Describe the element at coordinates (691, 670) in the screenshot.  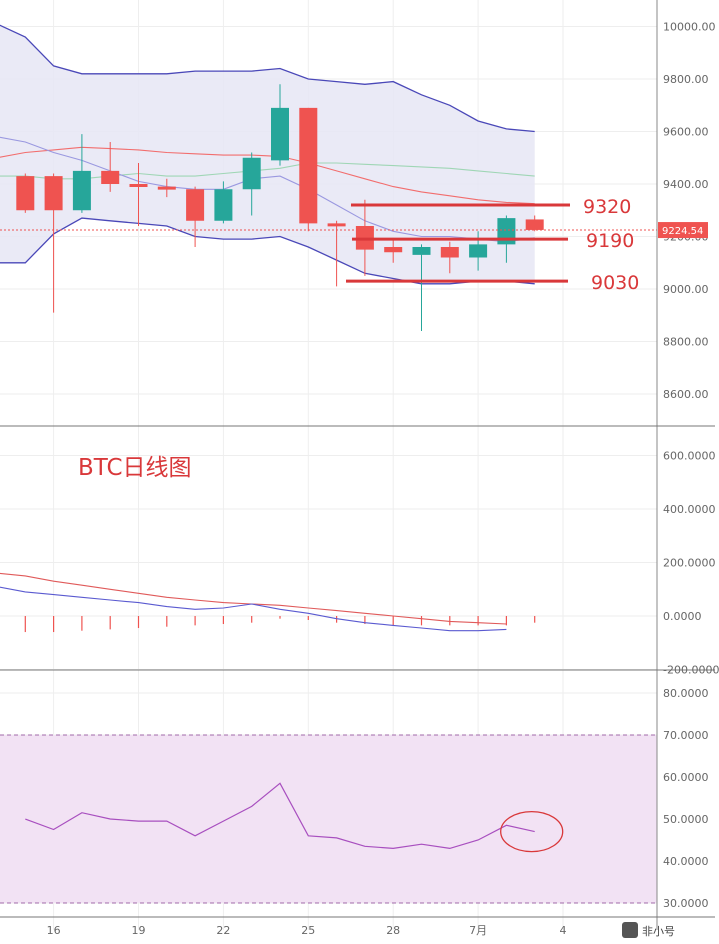
I see `macd-y-tick-label: -200.0000` at that location.